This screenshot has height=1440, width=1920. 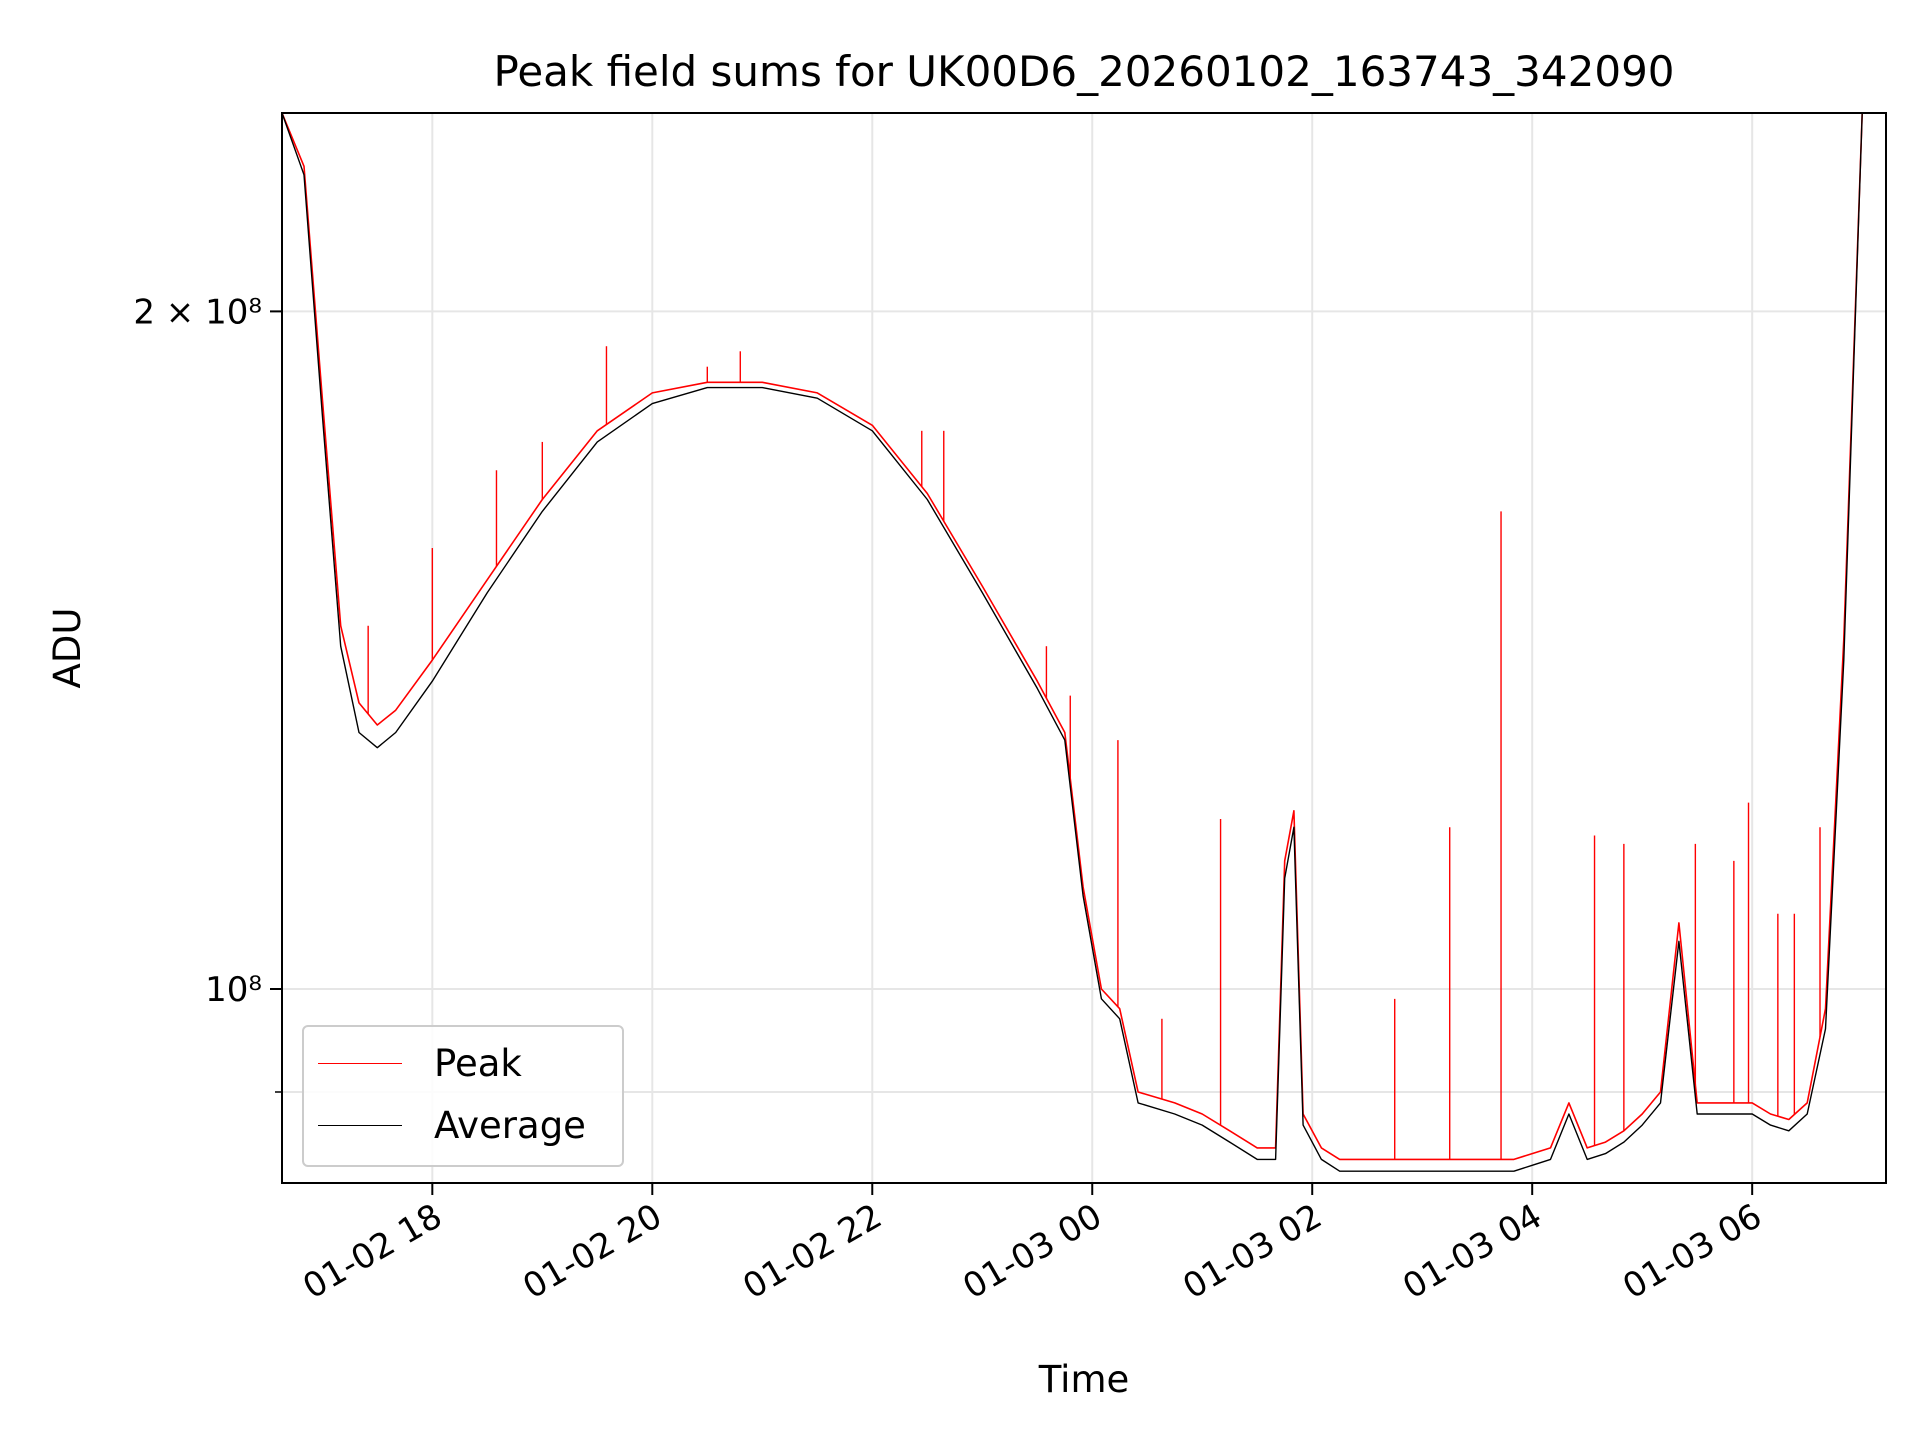 I want to click on legend: Peak Average, so click(x=463, y=1096).